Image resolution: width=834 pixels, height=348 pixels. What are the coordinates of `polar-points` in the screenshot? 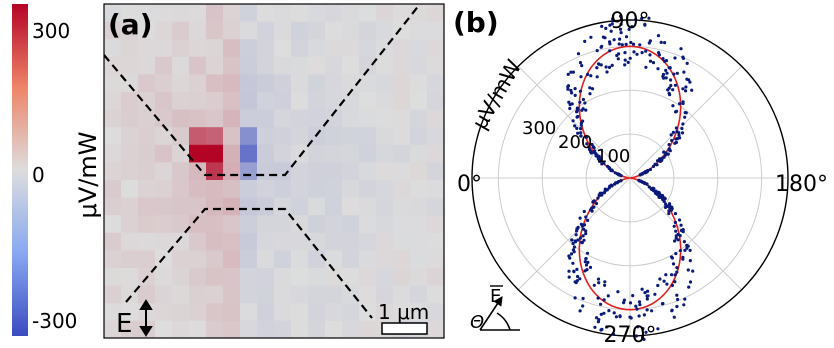 It's located at (630, 177).